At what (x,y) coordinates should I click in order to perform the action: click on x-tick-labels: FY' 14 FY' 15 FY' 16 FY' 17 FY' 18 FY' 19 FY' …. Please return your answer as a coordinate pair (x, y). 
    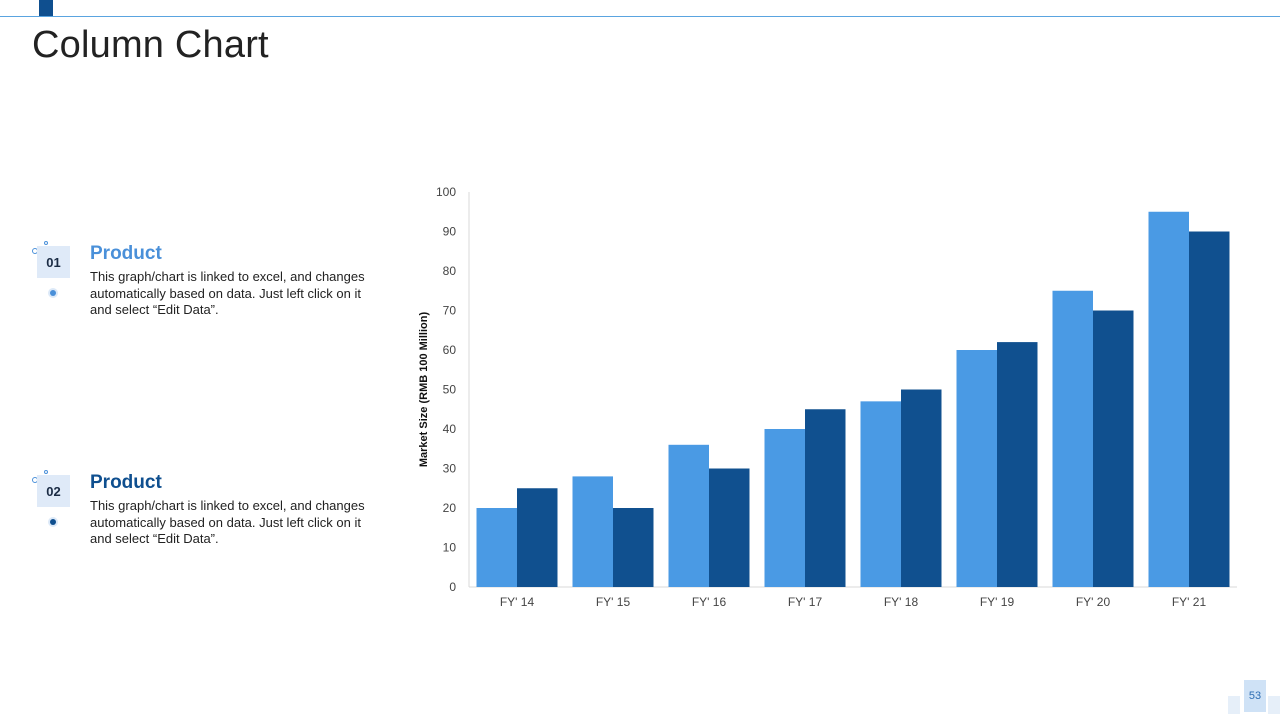
    Looking at the image, I should click on (853, 602).